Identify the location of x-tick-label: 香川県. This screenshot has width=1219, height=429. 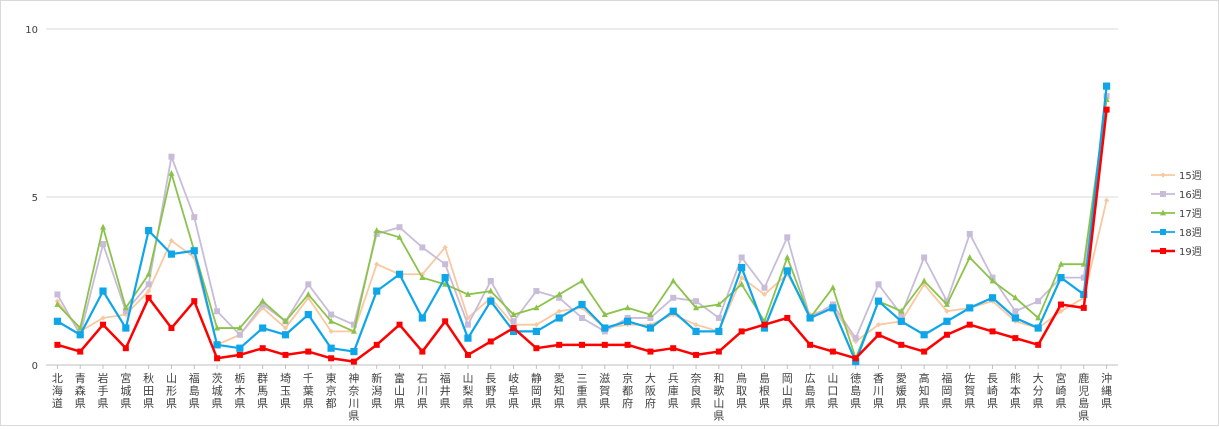
(878, 391).